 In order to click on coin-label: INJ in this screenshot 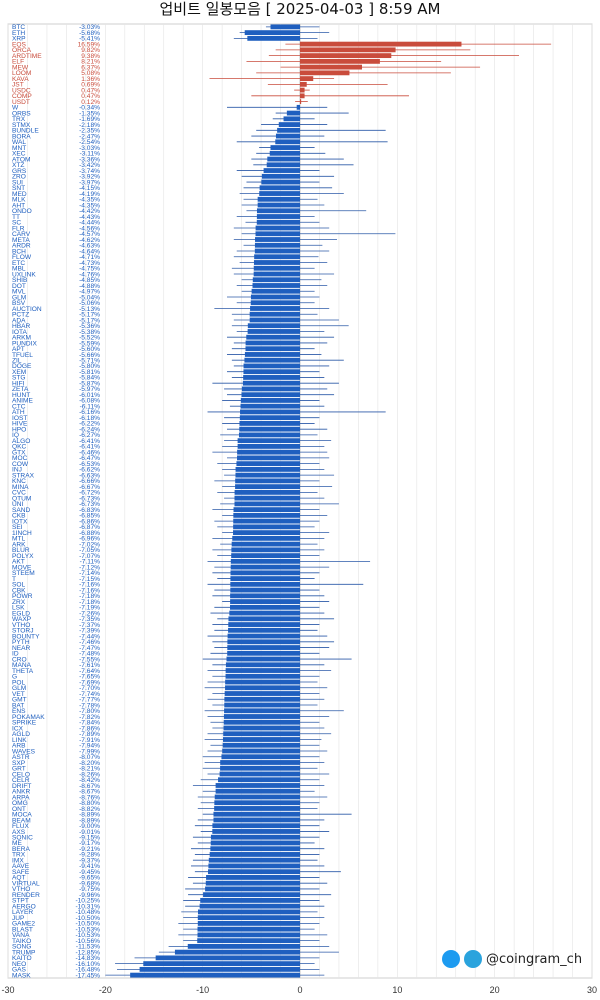, I will do `click(17, 470)`.